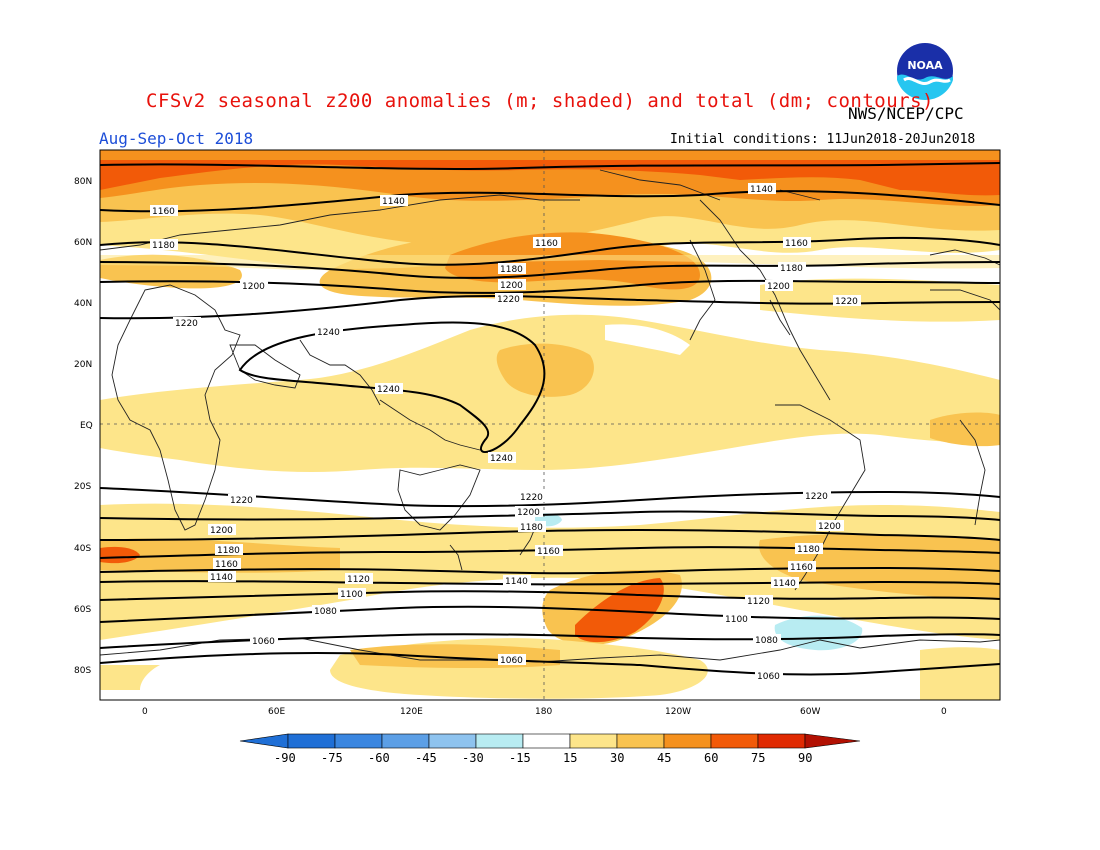  Describe the element at coordinates (758, 758) in the screenshot. I see `colorbar-tick: 75` at that location.